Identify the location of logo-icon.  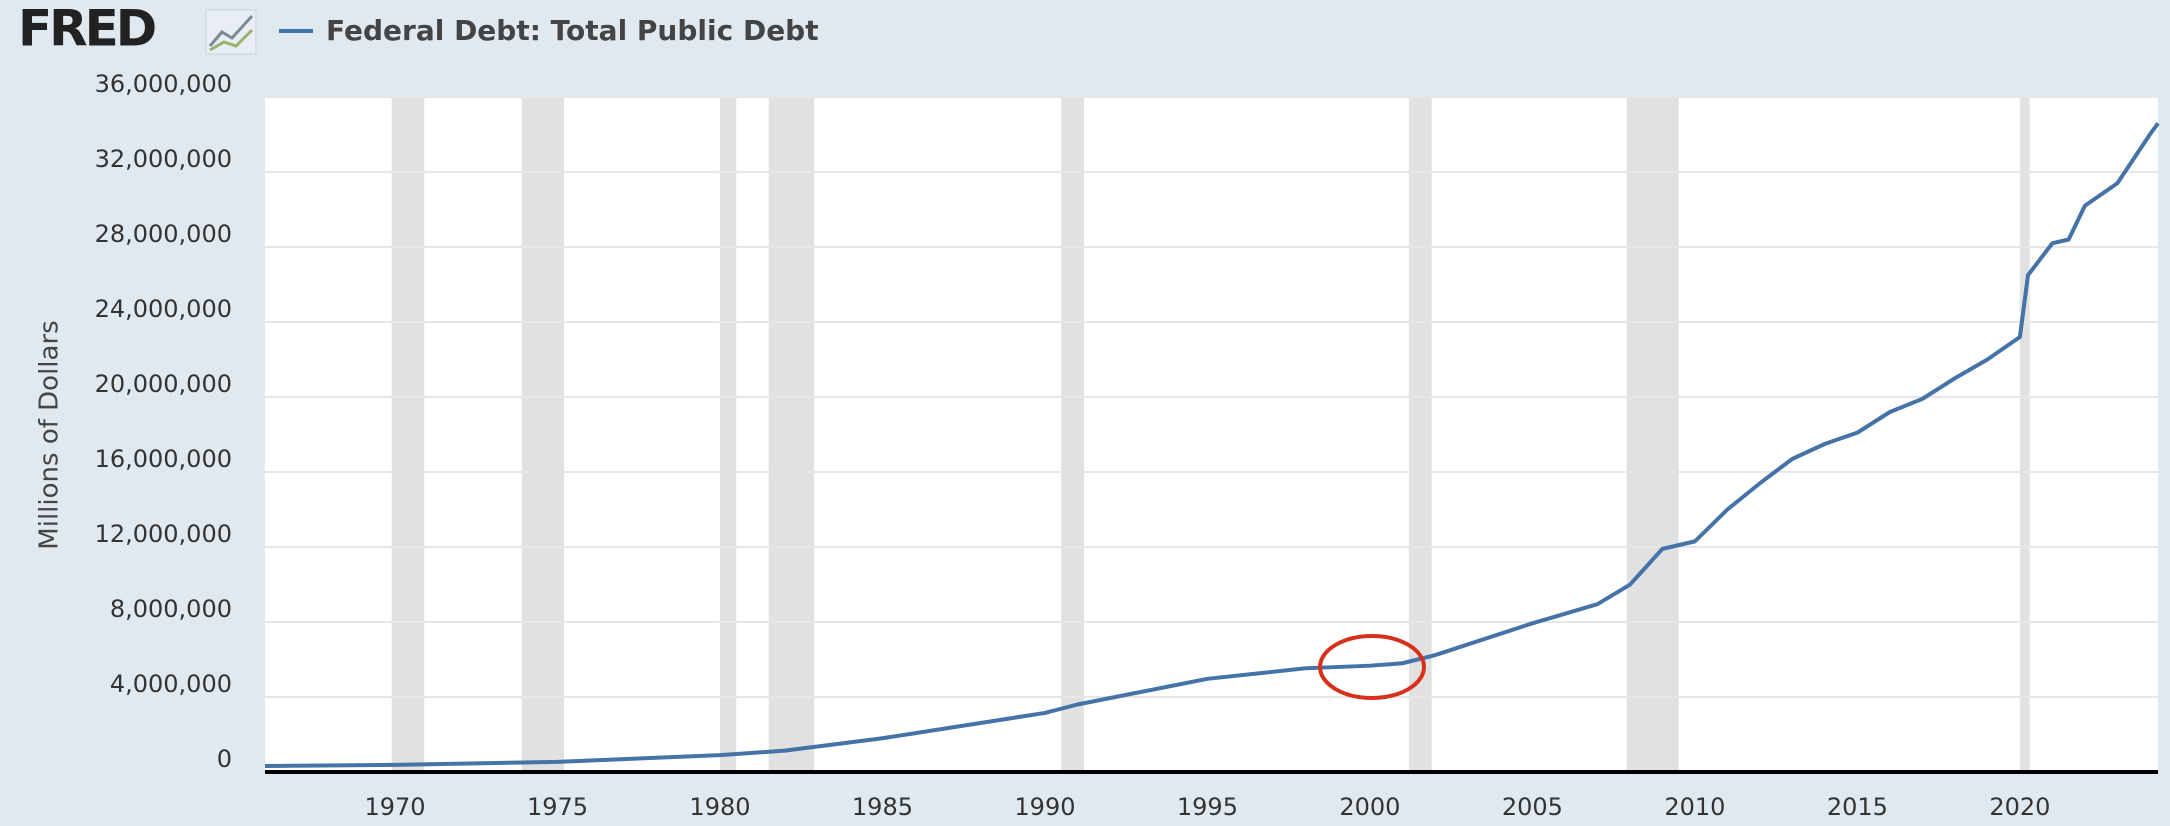
(231, 32).